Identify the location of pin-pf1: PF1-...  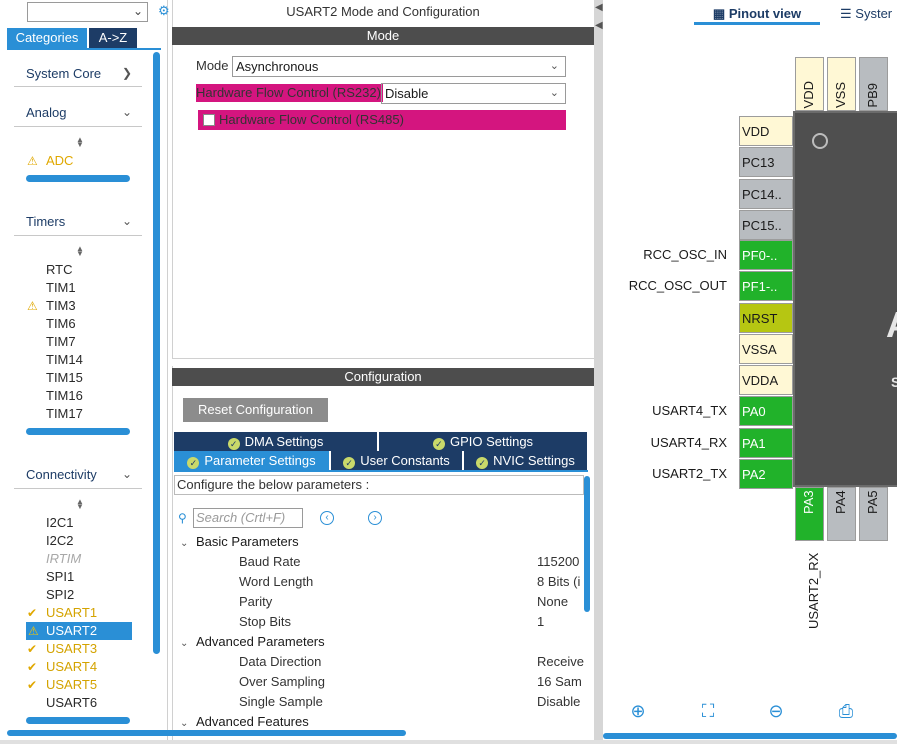
(766, 286).